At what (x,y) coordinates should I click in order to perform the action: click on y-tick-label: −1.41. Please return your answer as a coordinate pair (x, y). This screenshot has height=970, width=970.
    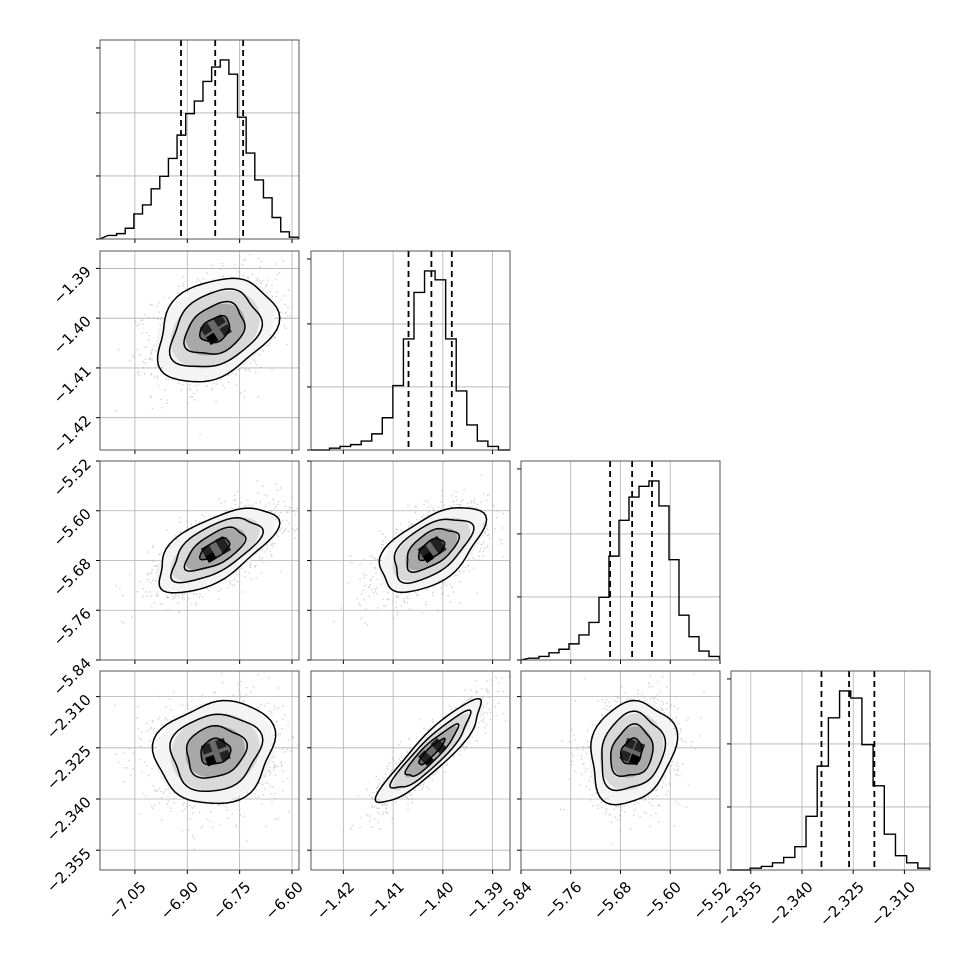
    Looking at the image, I should click on (72, 384).